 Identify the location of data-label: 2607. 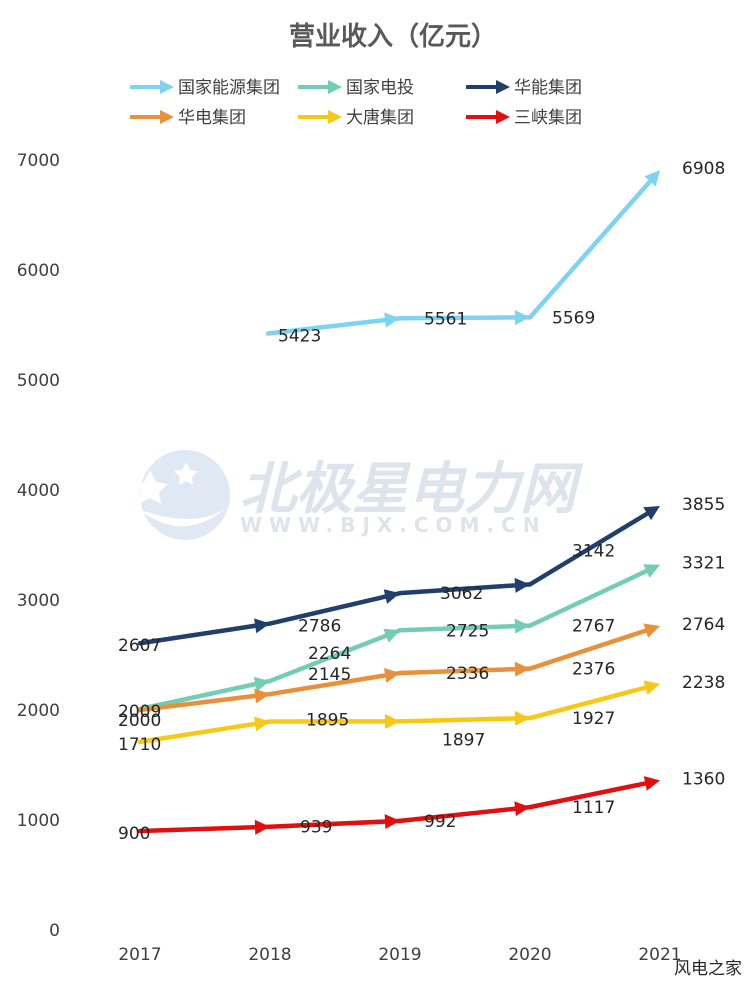
(139, 646).